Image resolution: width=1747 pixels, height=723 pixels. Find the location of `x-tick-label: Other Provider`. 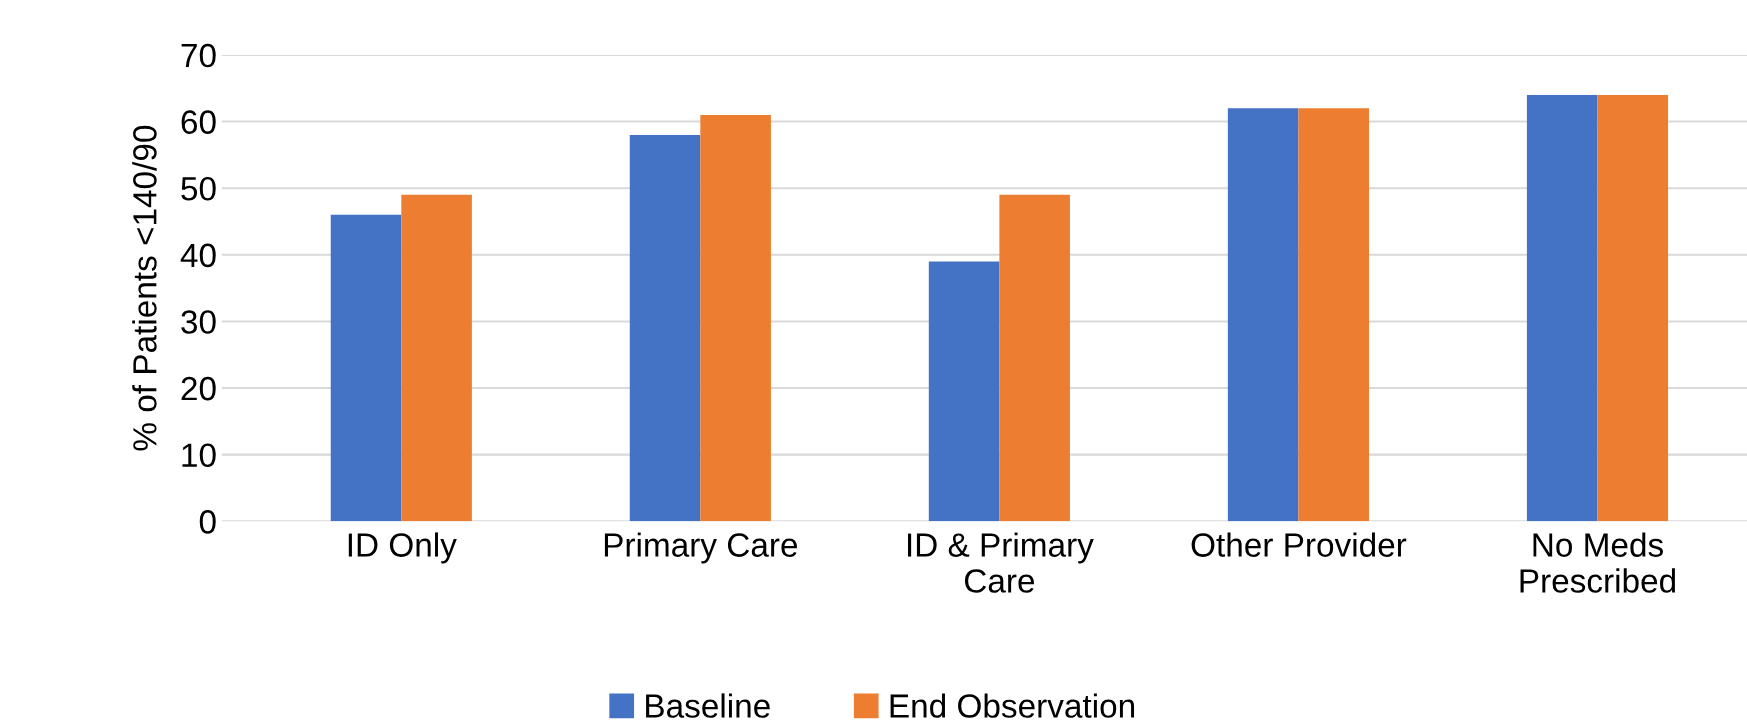

x-tick-label: Other Provider is located at coordinates (1299, 544).